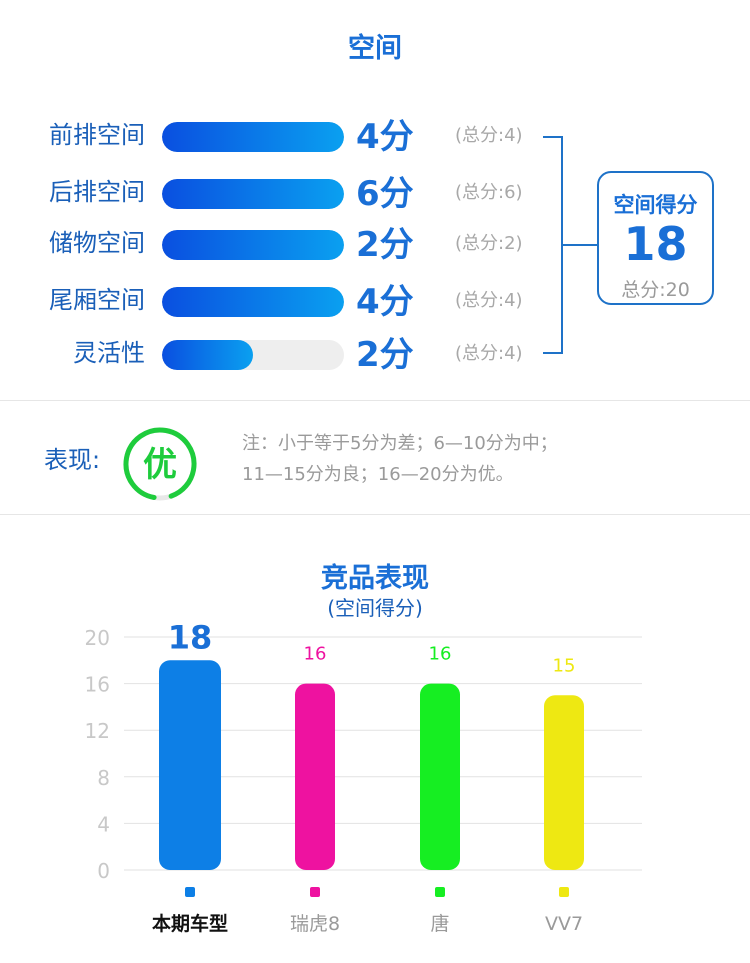  What do you see at coordinates (378, 474) in the screenshot?
I see `note-line-2: 11—15分为良；16—20分为优。` at bounding box center [378, 474].